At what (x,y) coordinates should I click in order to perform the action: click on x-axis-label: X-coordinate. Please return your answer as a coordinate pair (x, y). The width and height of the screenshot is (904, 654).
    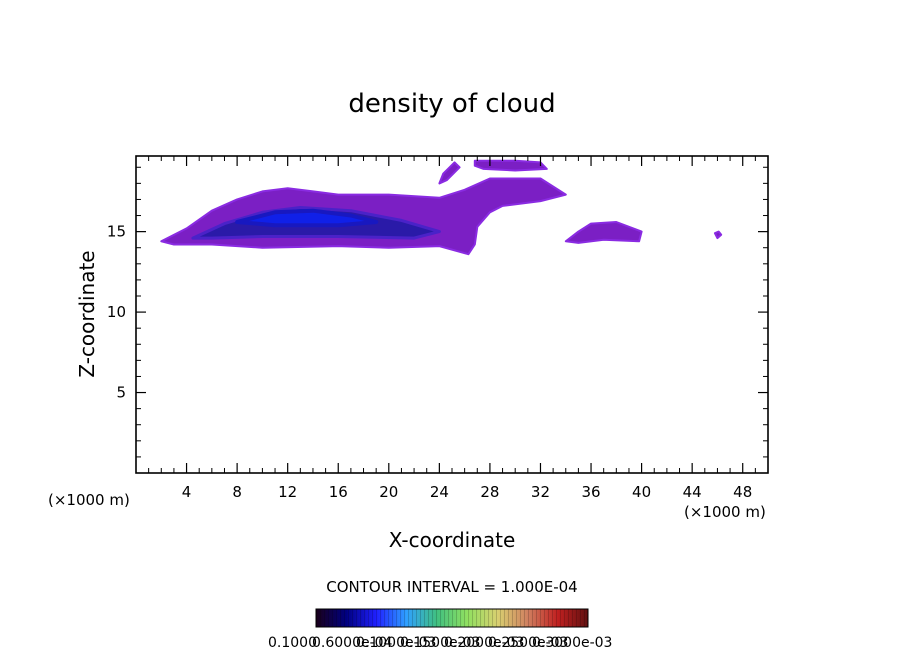
    Looking at the image, I should click on (452, 540).